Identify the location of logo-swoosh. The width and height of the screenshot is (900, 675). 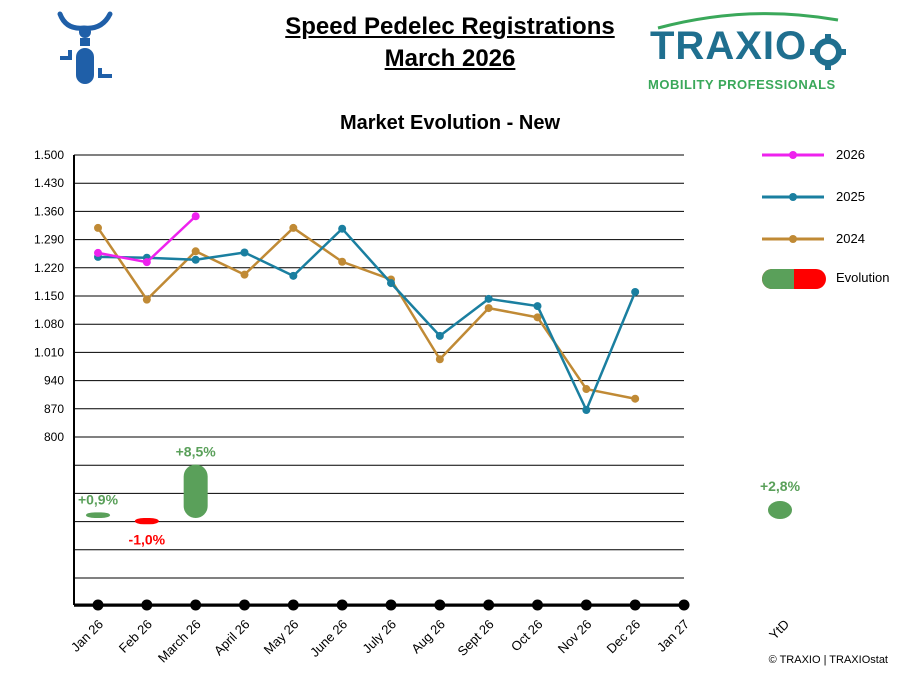
(748, 21).